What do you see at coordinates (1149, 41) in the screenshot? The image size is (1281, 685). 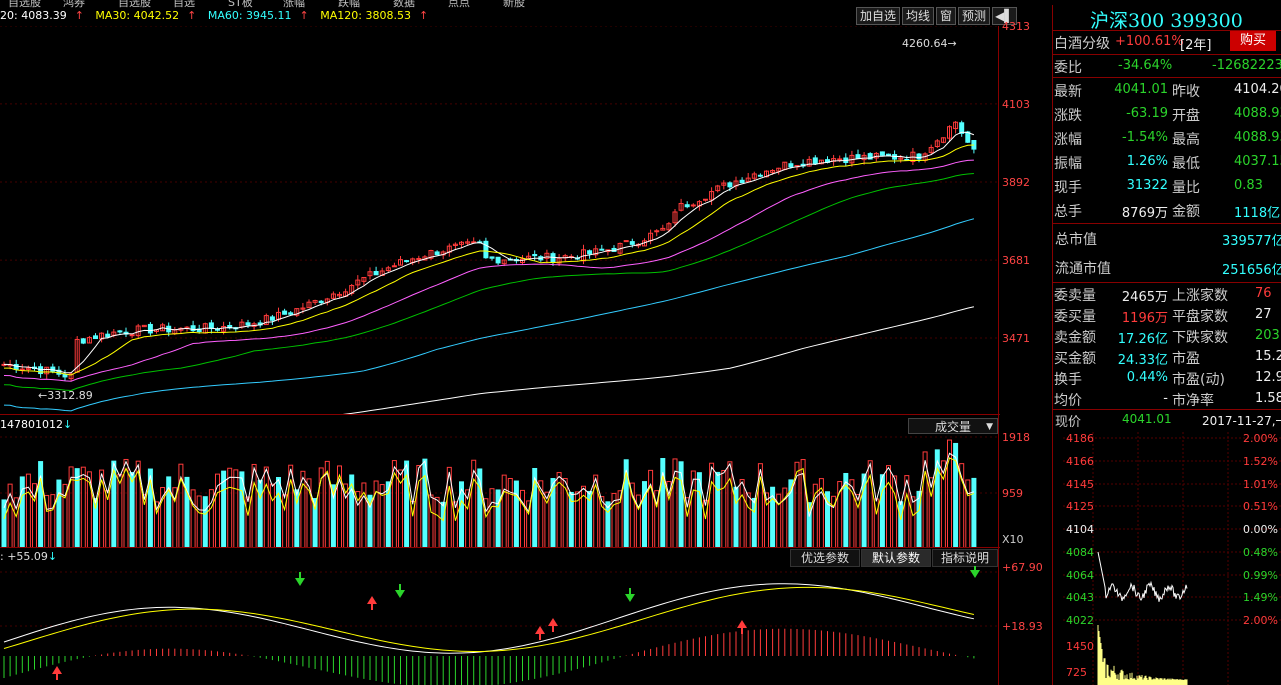 I see `sector-change: +100.61%` at bounding box center [1149, 41].